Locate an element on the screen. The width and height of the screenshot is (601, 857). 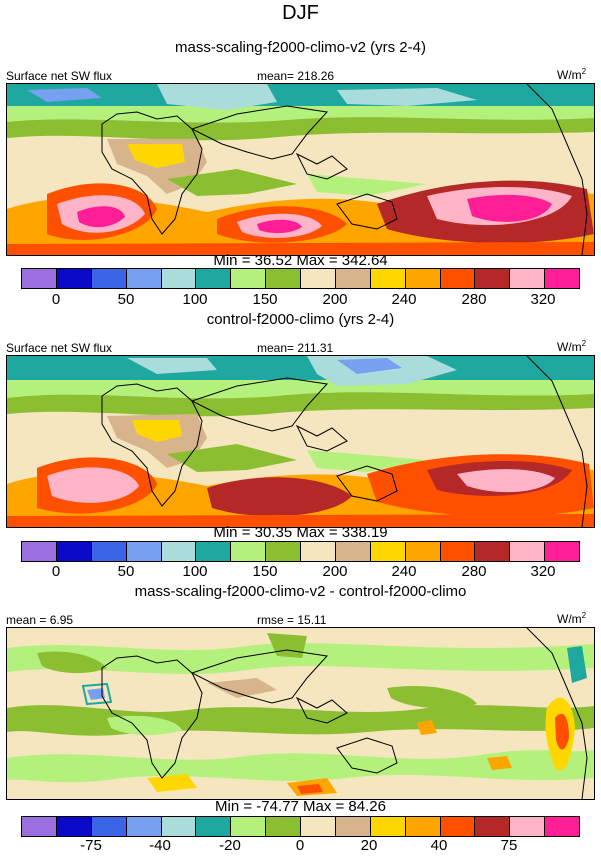
panel-2-variable: Surface net SW flux is located at coordinates (59, 348).